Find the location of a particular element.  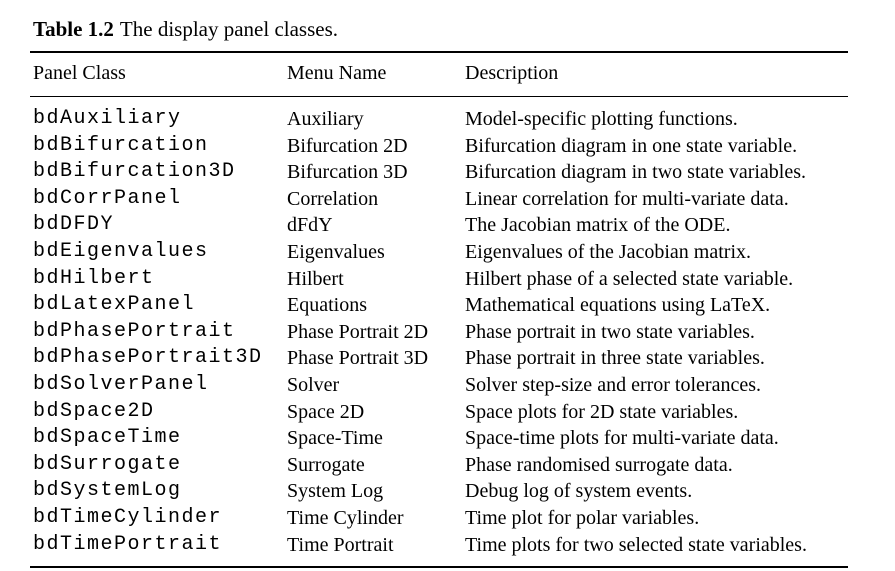

menu-name-cell: Eigenvalues is located at coordinates (336, 252).